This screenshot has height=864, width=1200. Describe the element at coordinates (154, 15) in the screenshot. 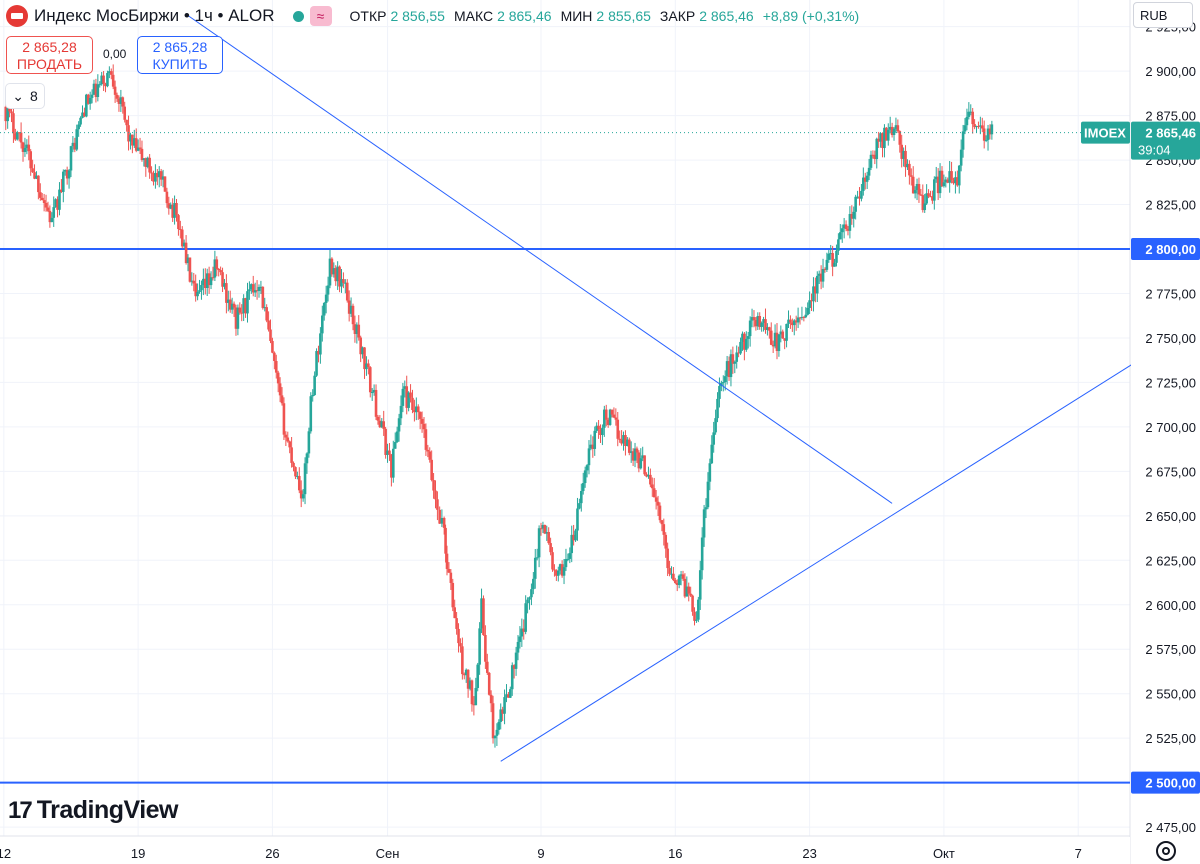

I see `symbol-title: Индекс МосБиржи • 1ч • ALOR` at that location.